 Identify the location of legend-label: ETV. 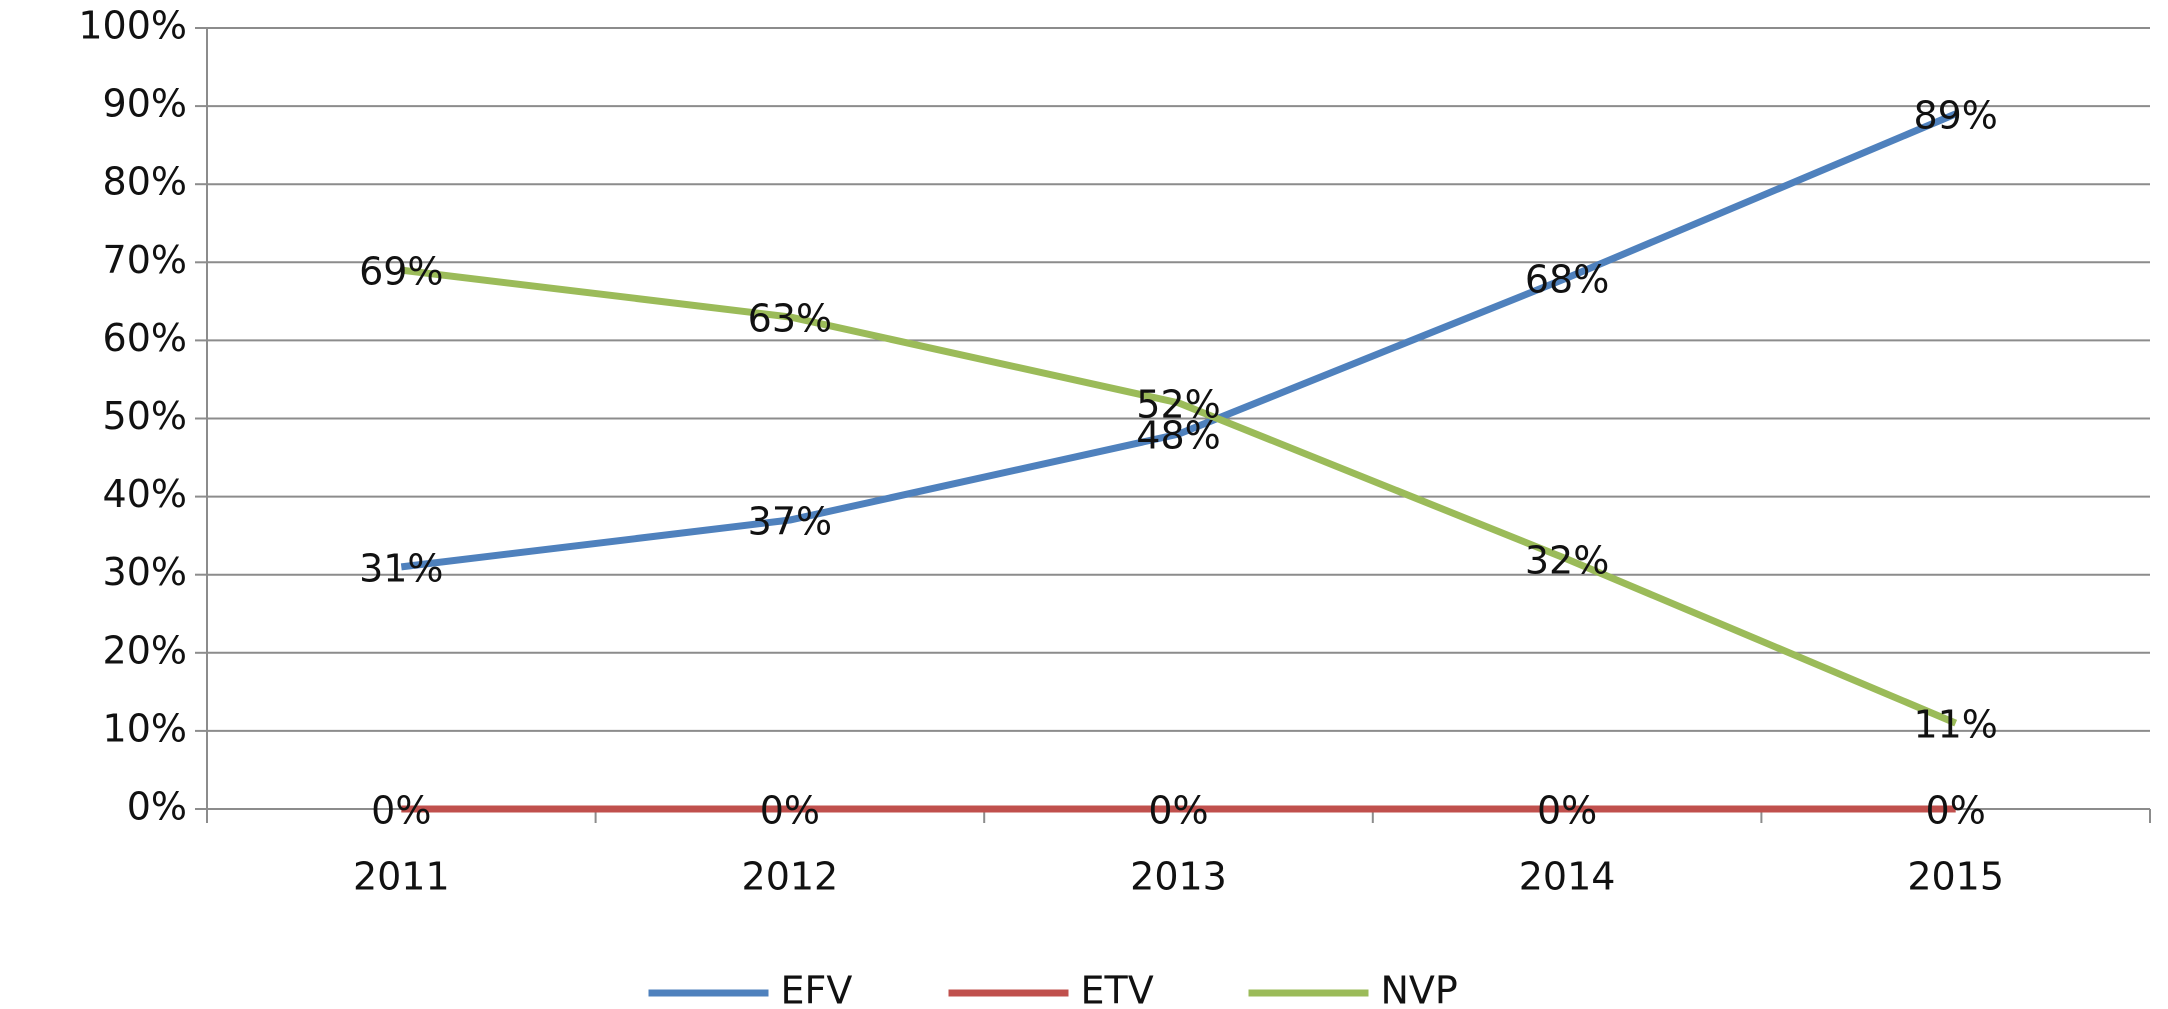
(1117, 989).